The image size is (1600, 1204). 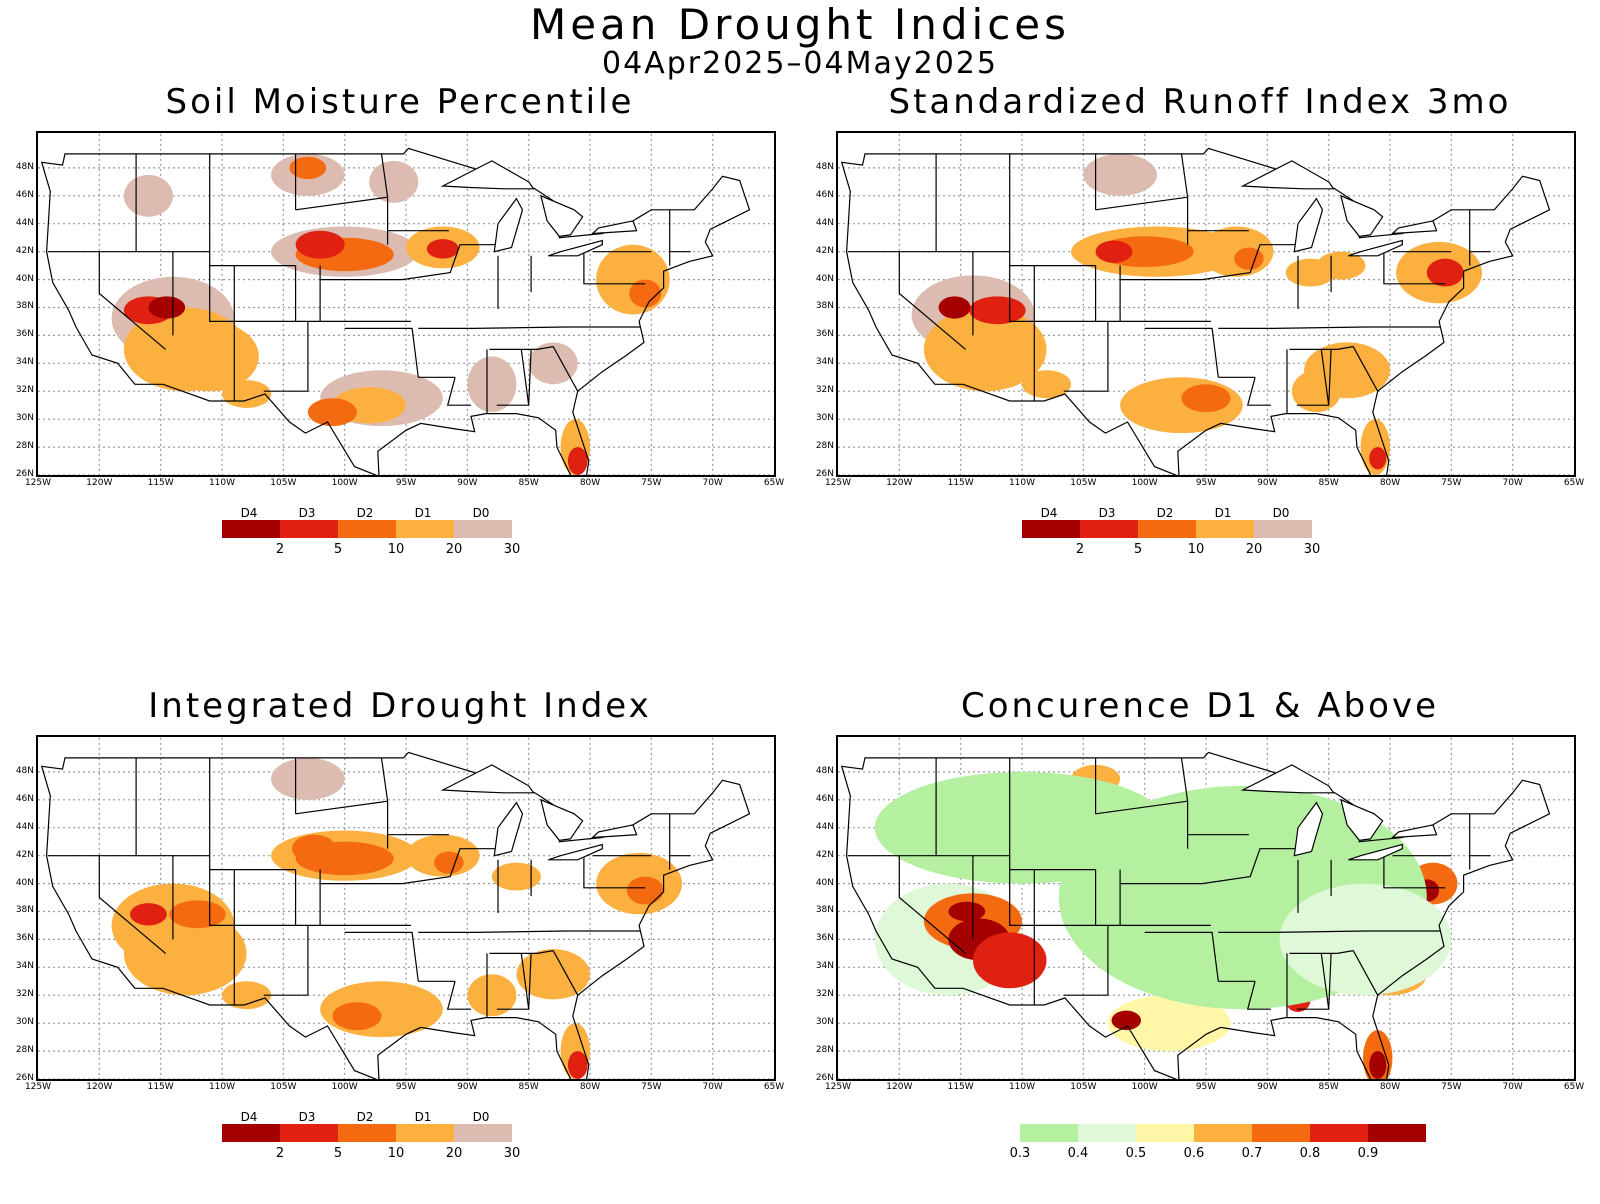 What do you see at coordinates (1200, 706) in the screenshot?
I see `panel-title: Concurence D1 & Above` at bounding box center [1200, 706].